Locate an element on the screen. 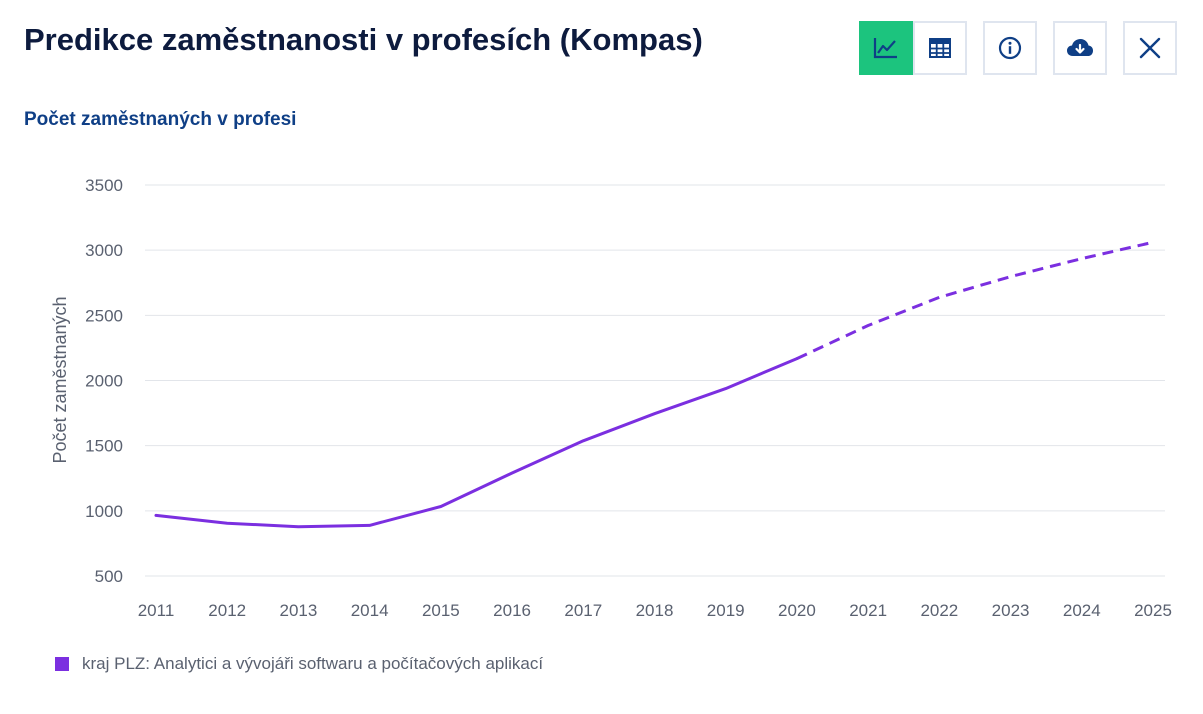 The height and width of the screenshot is (714, 1203). x-tick-label: 2025 is located at coordinates (1153, 610).